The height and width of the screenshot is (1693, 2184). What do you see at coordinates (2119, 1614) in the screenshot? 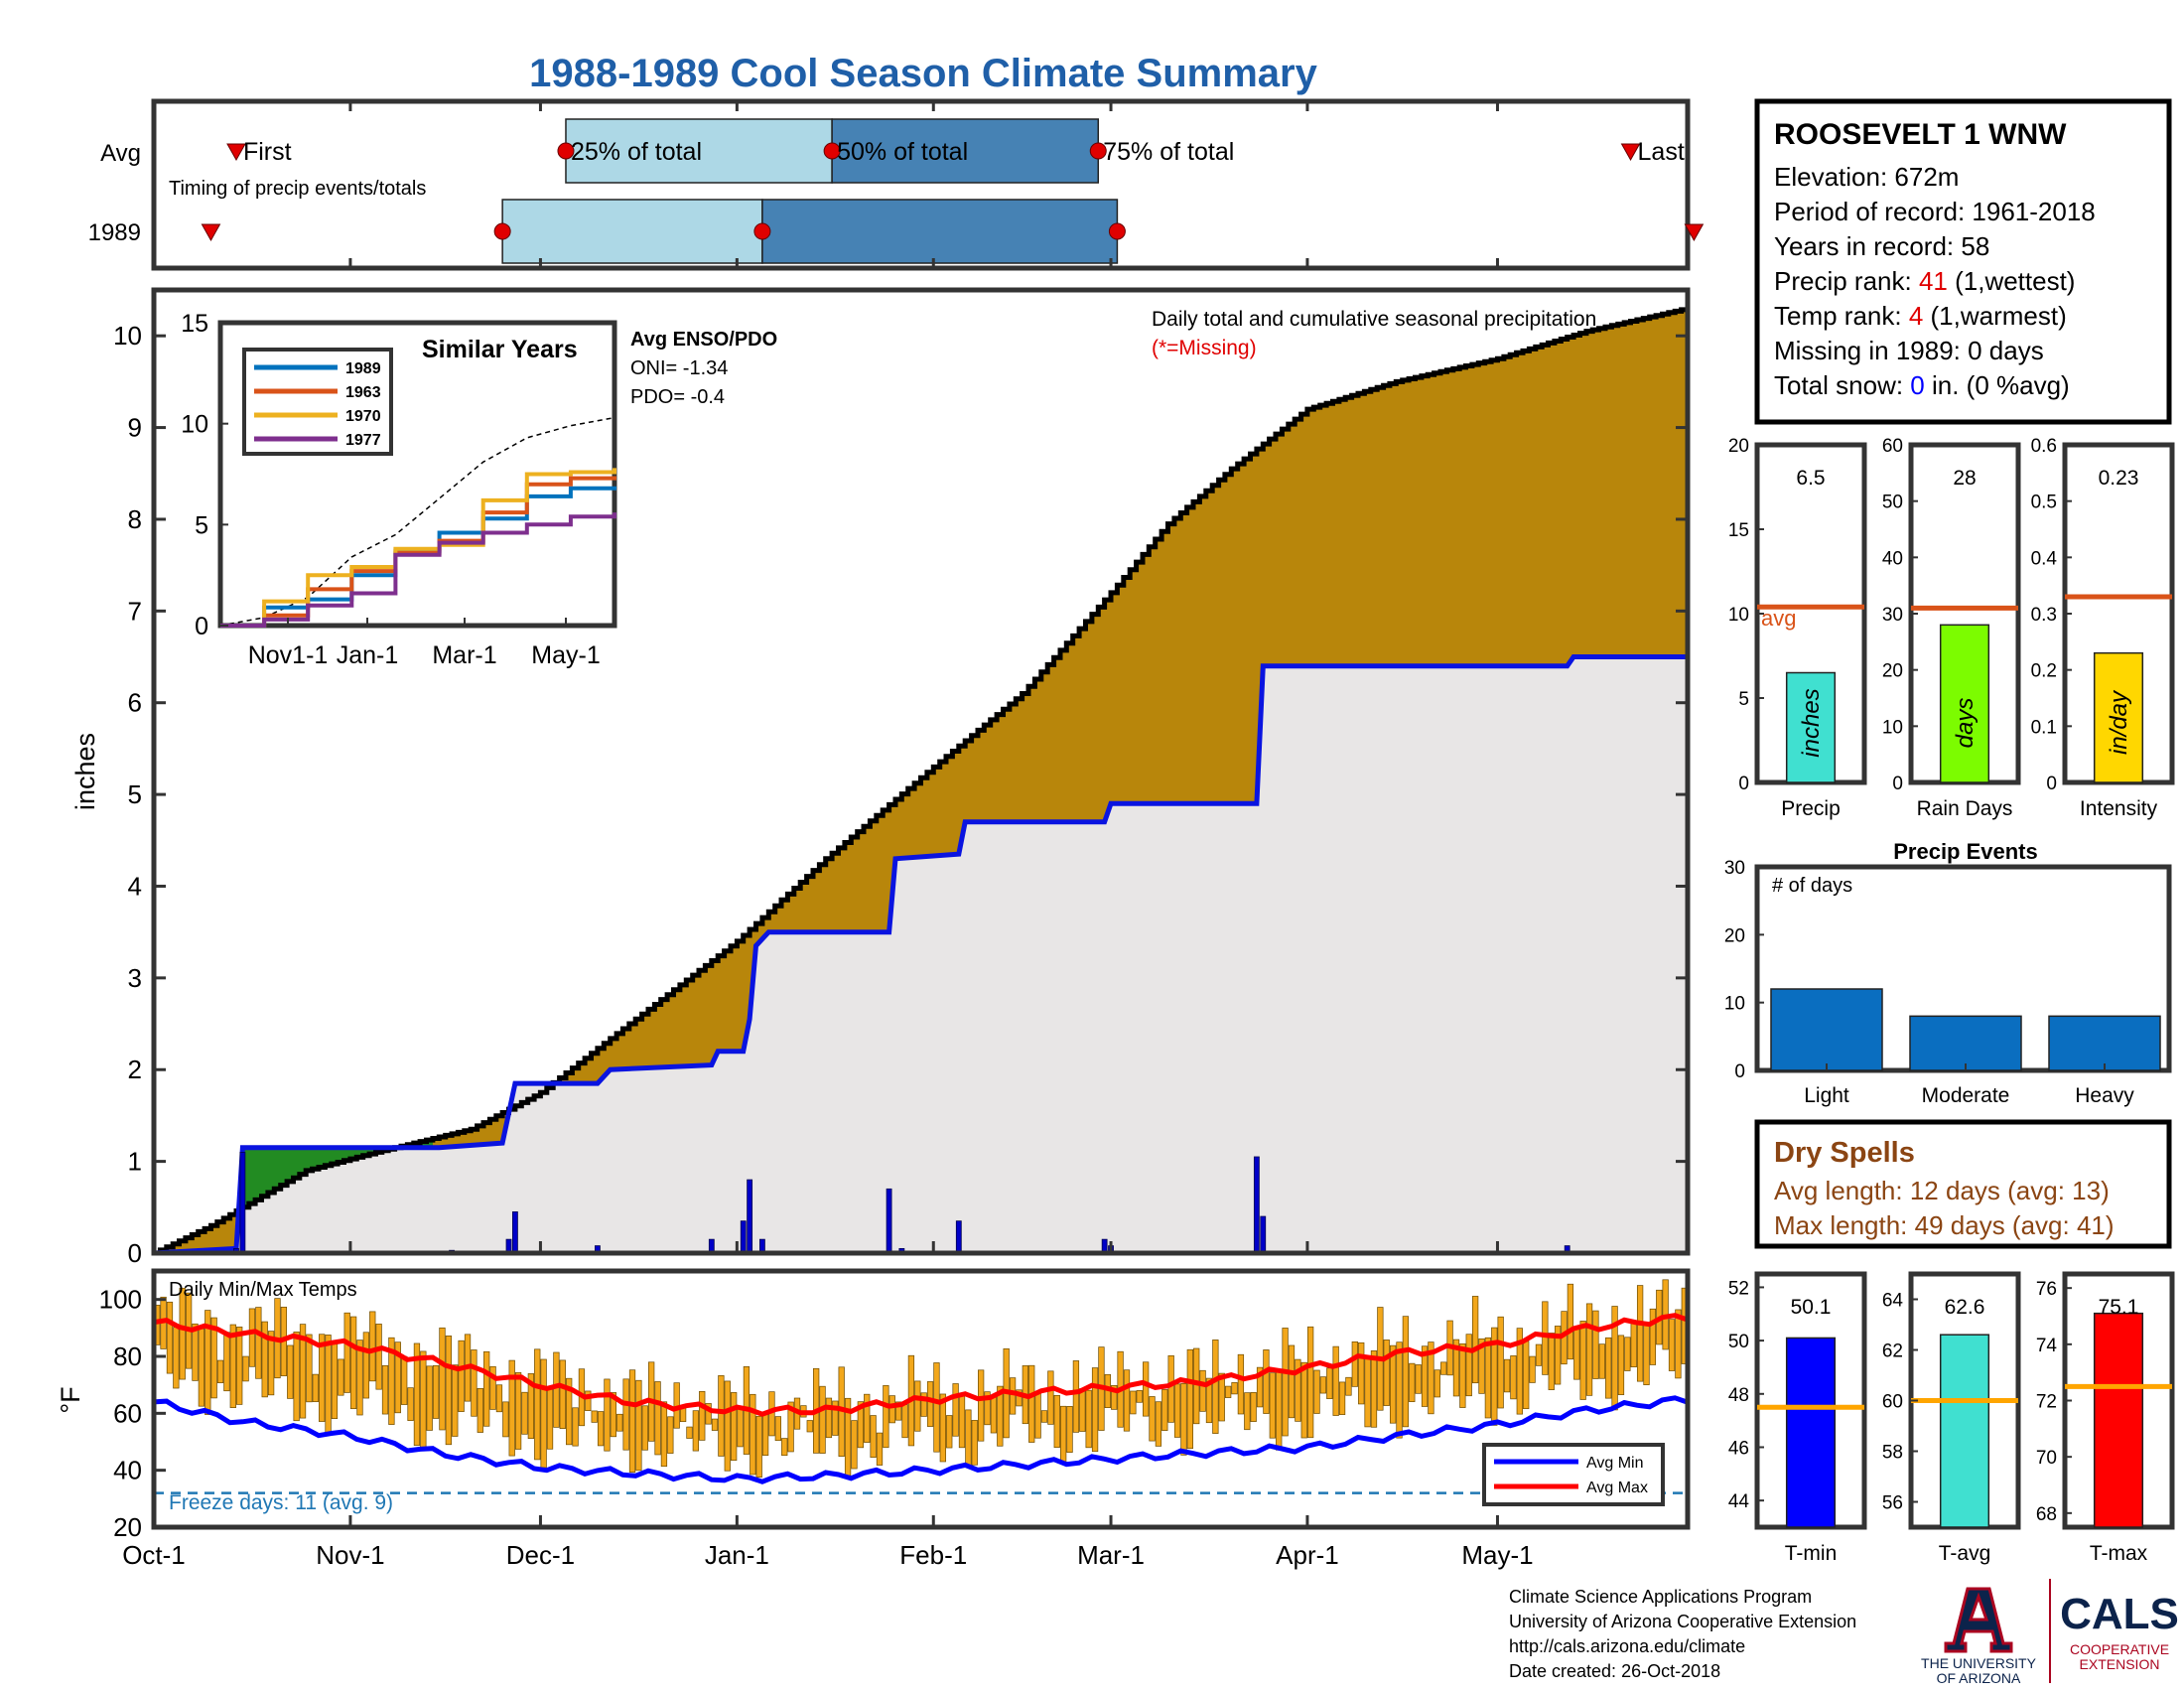
I see `cals-logo-text: CALS` at bounding box center [2119, 1614].